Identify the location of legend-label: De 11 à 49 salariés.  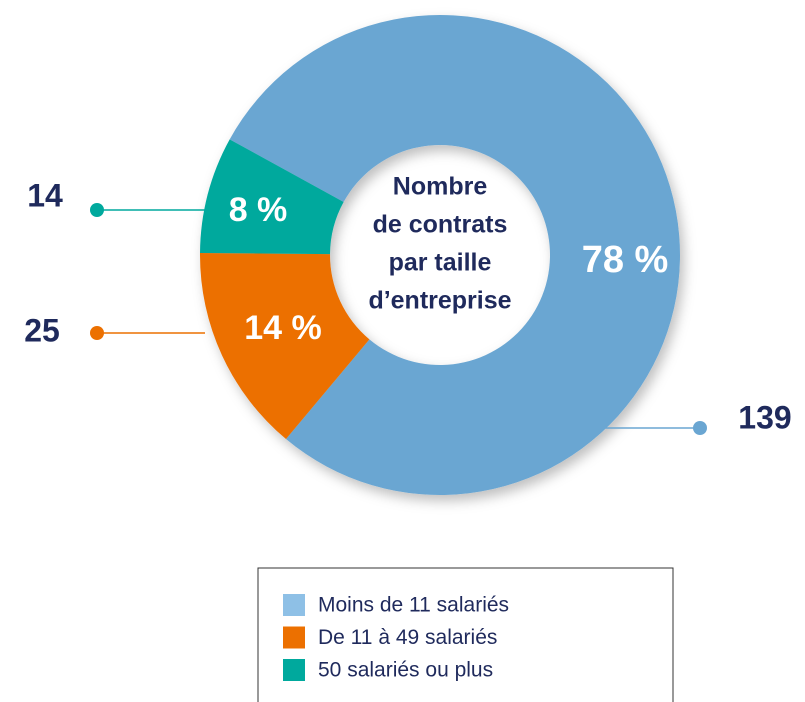
(407, 637).